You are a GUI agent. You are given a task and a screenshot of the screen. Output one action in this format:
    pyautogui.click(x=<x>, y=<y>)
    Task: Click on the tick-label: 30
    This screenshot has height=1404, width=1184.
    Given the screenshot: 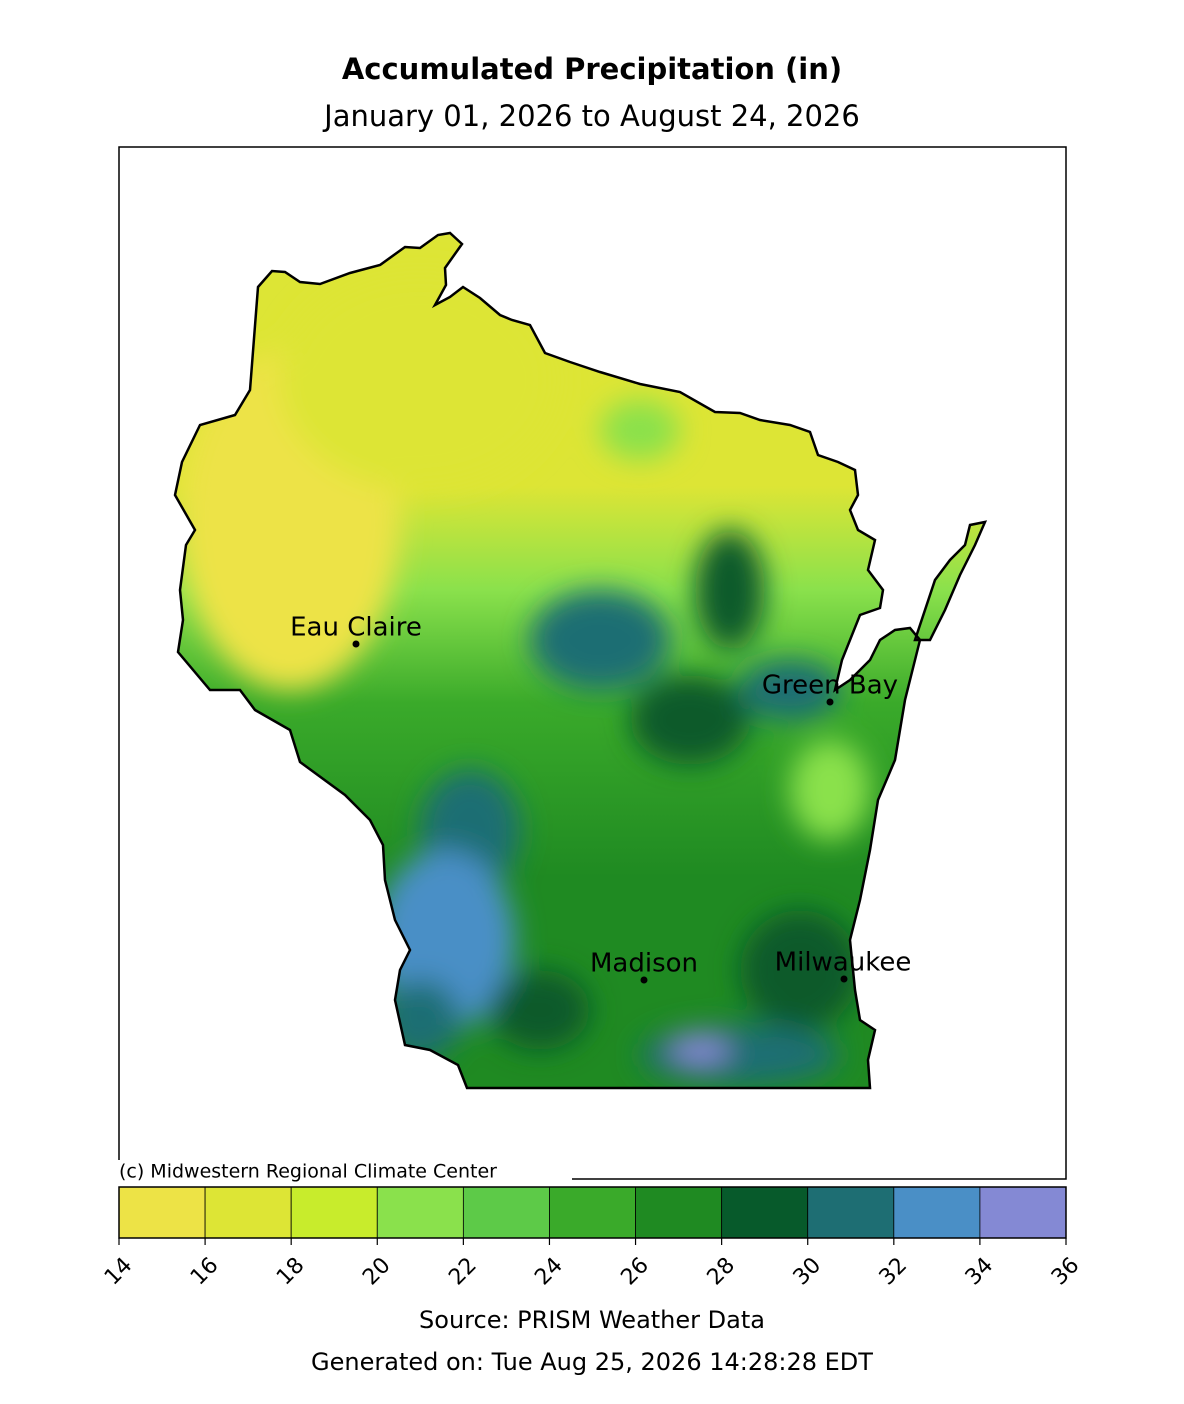 What is the action you would take?
    pyautogui.click(x=807, y=1271)
    